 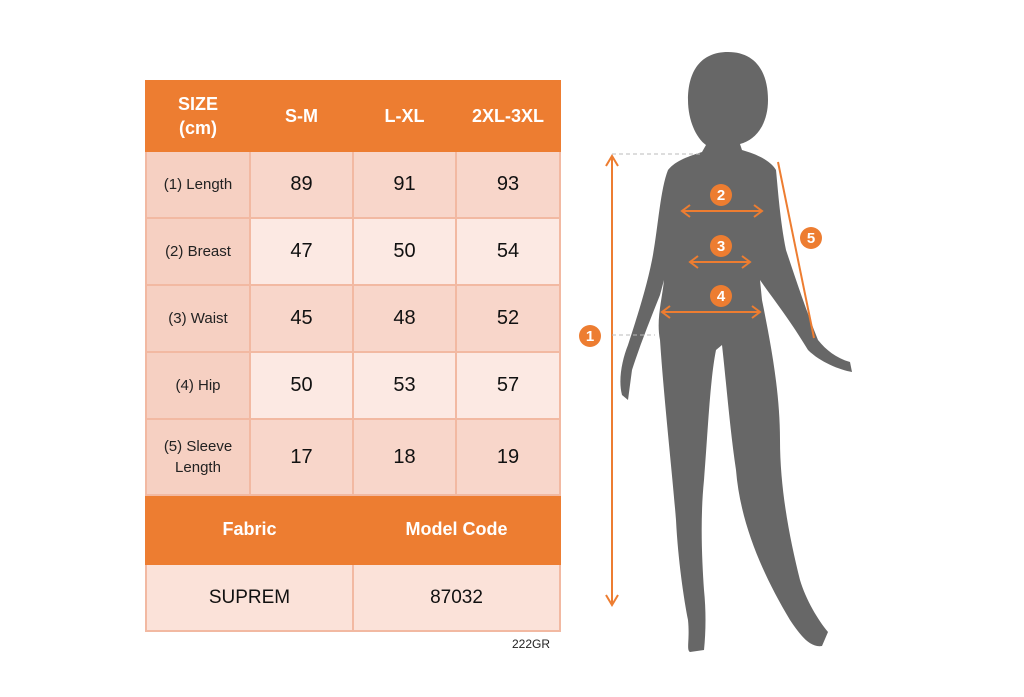 What do you see at coordinates (404, 184) in the screenshot?
I see `cell: 91` at bounding box center [404, 184].